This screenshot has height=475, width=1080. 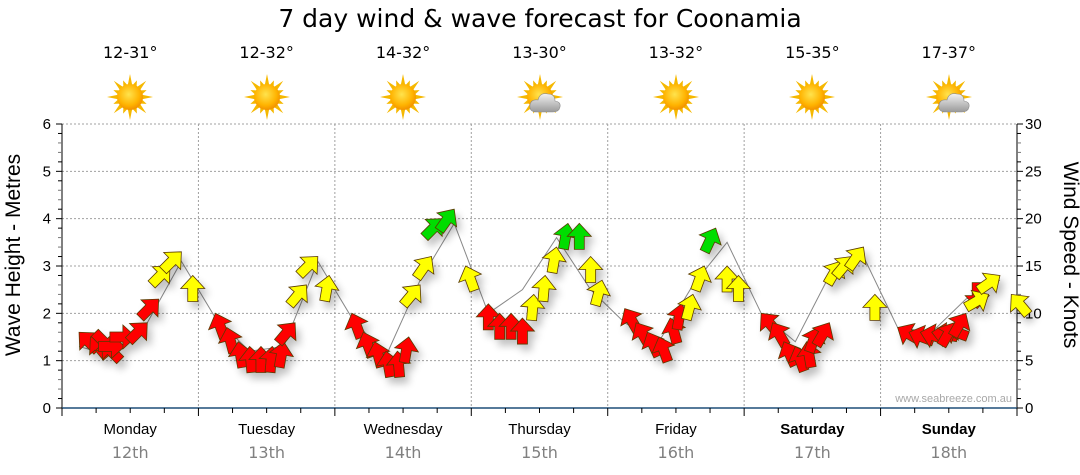 I want to click on date-label-monday: 12th, so click(x=130, y=452).